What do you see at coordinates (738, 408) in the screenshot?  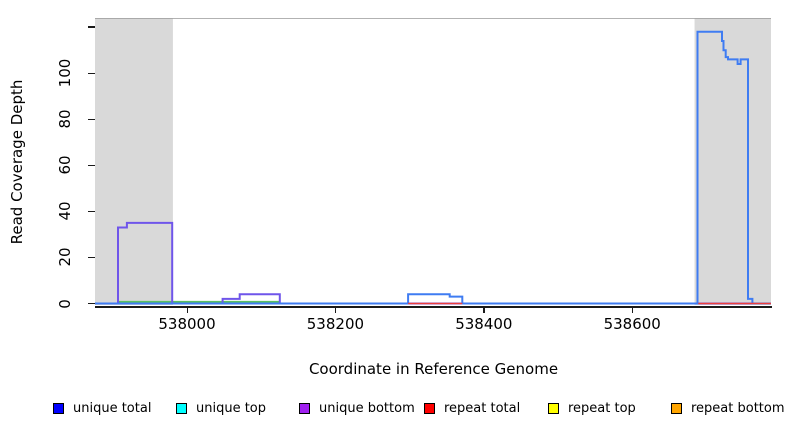 I see `legend-label: repeat bottom` at bounding box center [738, 408].